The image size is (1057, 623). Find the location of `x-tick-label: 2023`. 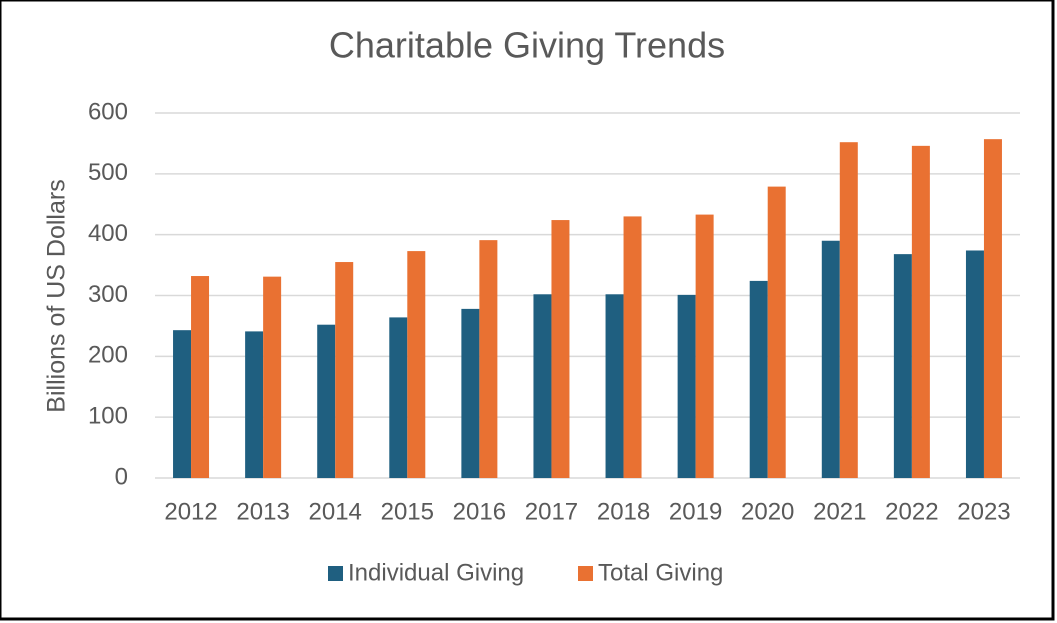

x-tick-label: 2023 is located at coordinates (983, 511).